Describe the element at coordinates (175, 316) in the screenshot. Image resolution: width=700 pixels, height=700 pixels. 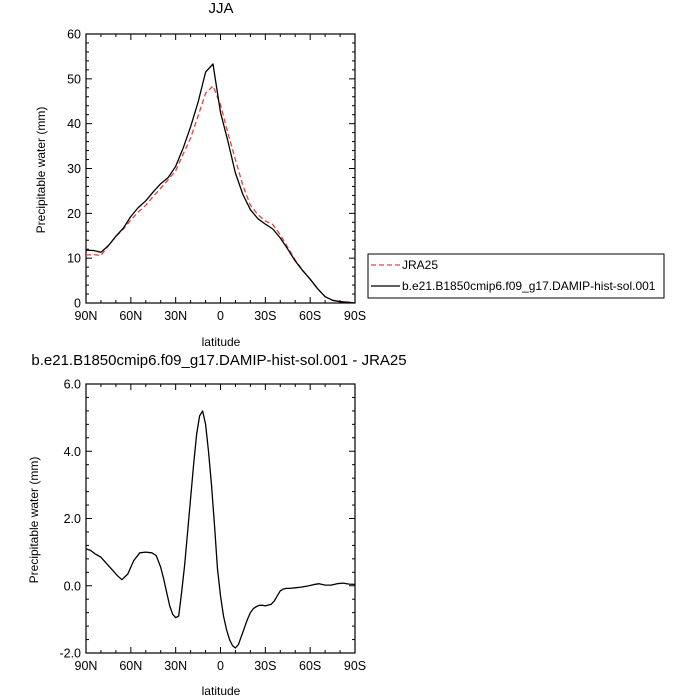
I see `top-x-tick-label: 30N` at that location.